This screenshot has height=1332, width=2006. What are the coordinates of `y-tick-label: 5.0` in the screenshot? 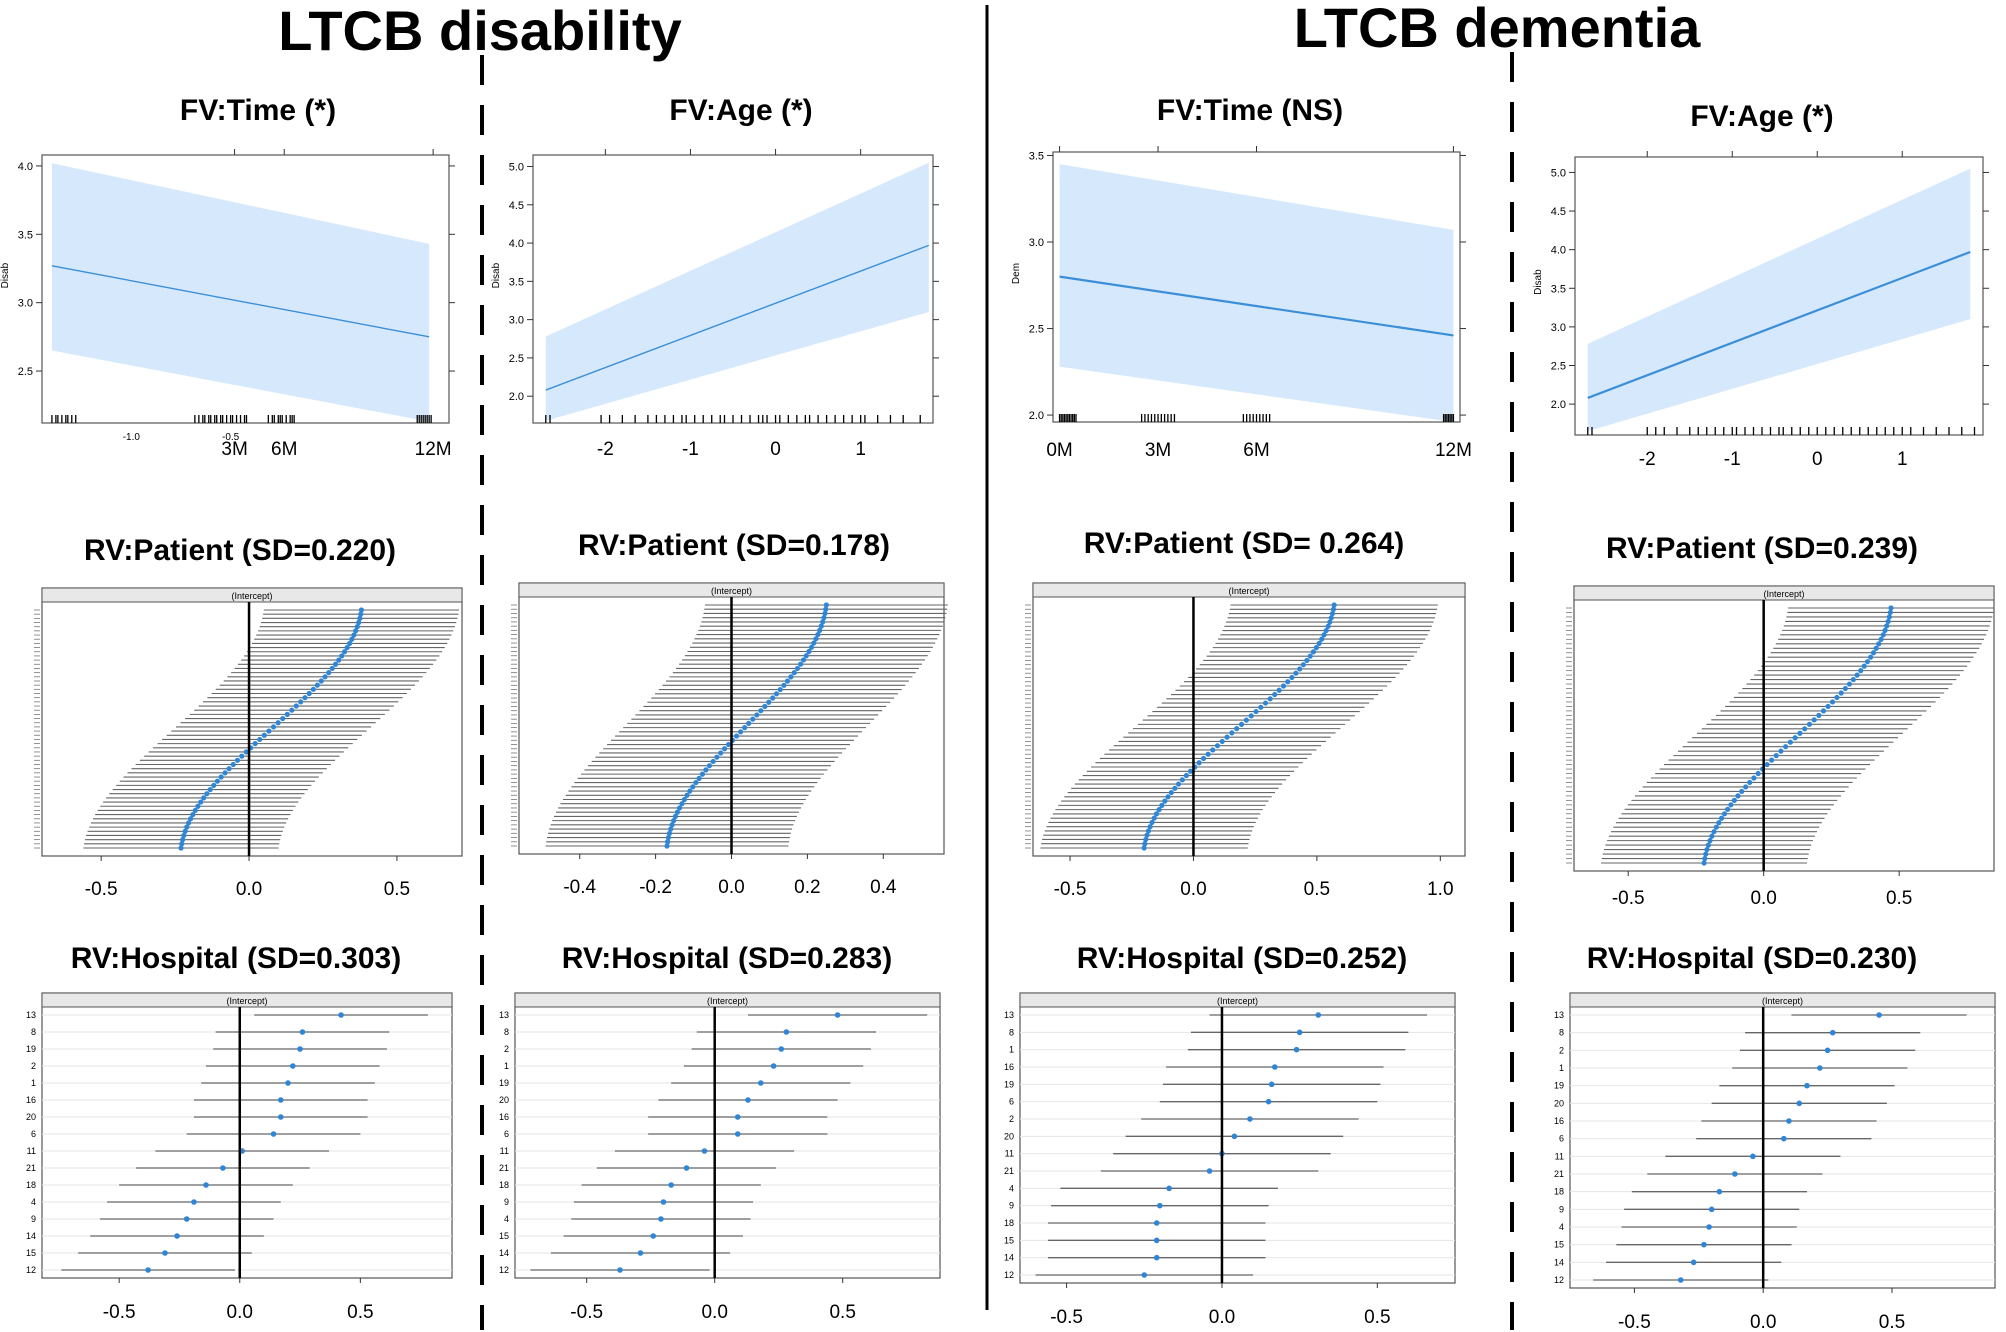 It's located at (516, 167).